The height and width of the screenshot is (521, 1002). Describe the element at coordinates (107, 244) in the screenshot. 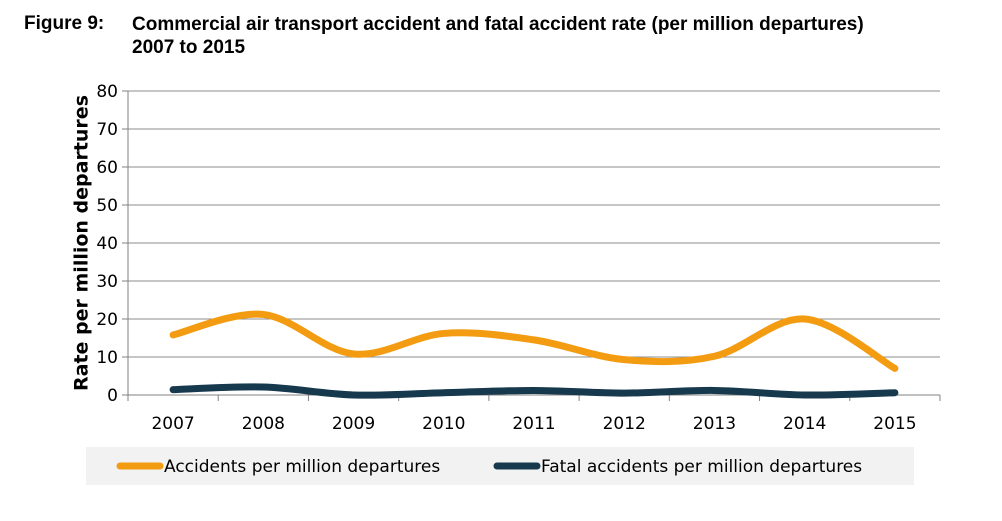

I see `y-tick-label: 40` at that location.